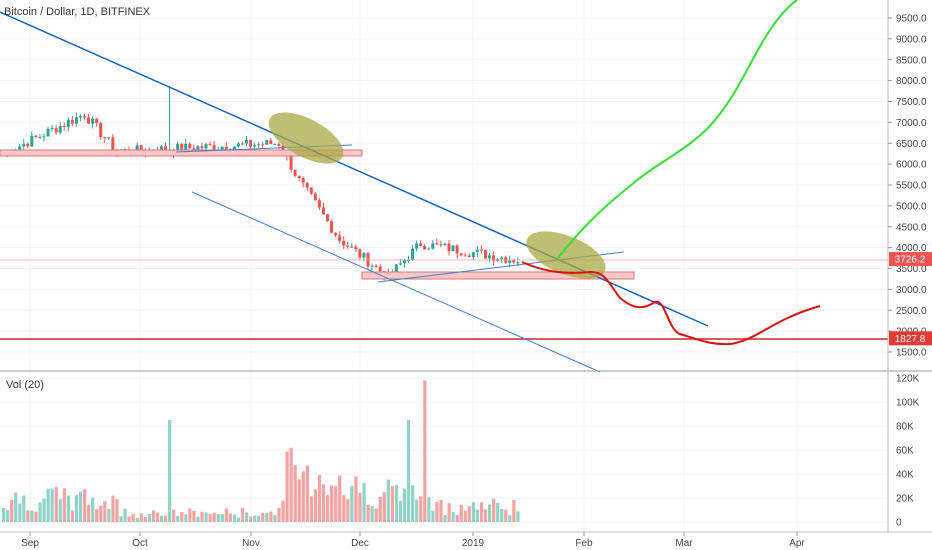 This screenshot has width=932, height=550. What do you see at coordinates (911, 206) in the screenshot?
I see `price-tick-label: 5000.0` at bounding box center [911, 206].